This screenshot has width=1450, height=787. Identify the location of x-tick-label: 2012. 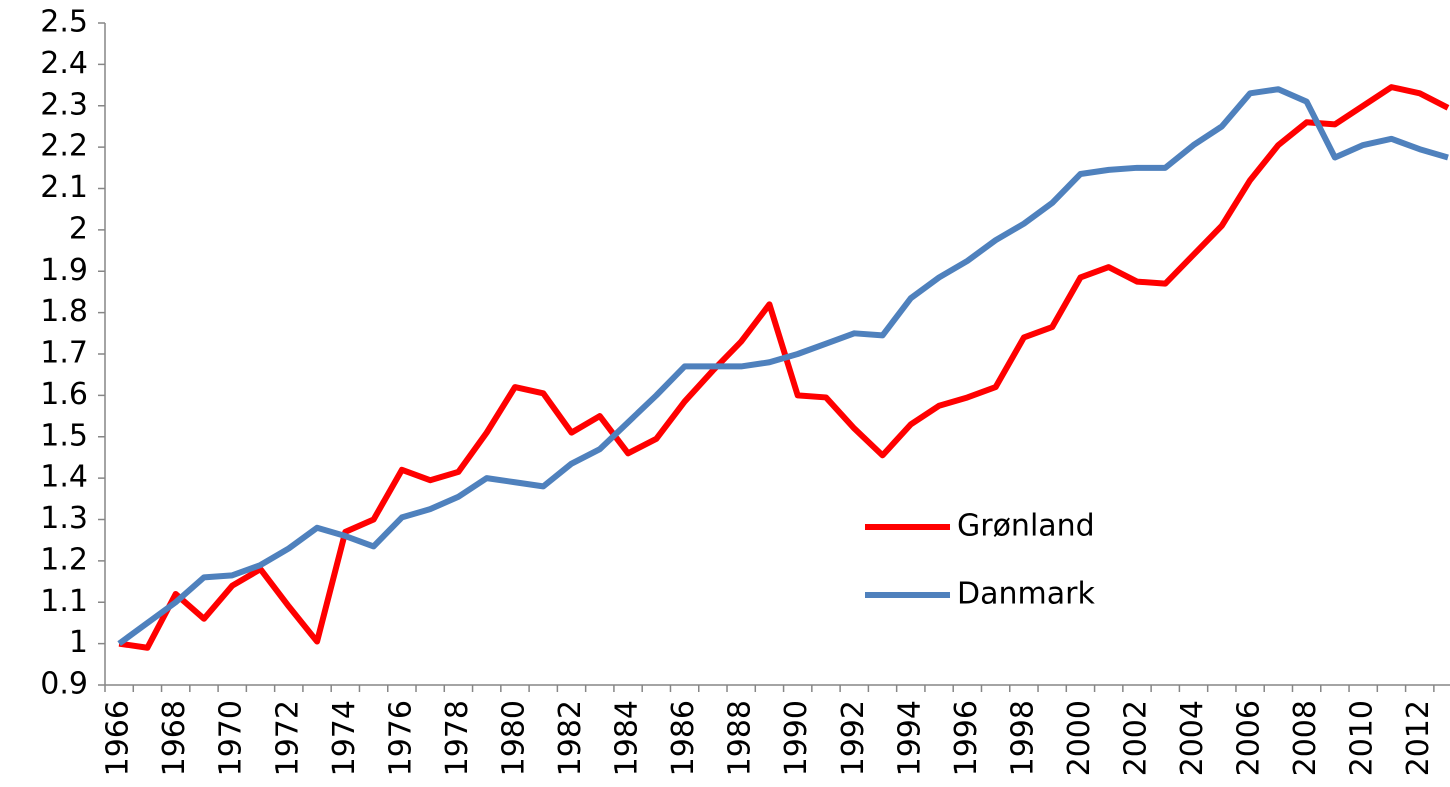
(1418, 738).